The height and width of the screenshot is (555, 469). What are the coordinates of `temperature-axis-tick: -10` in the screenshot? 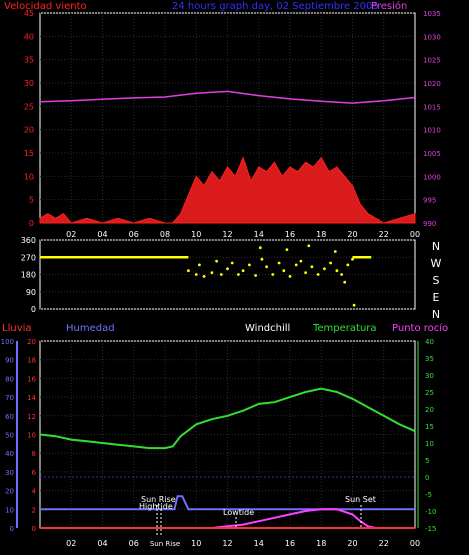 It's located at (430, 512).